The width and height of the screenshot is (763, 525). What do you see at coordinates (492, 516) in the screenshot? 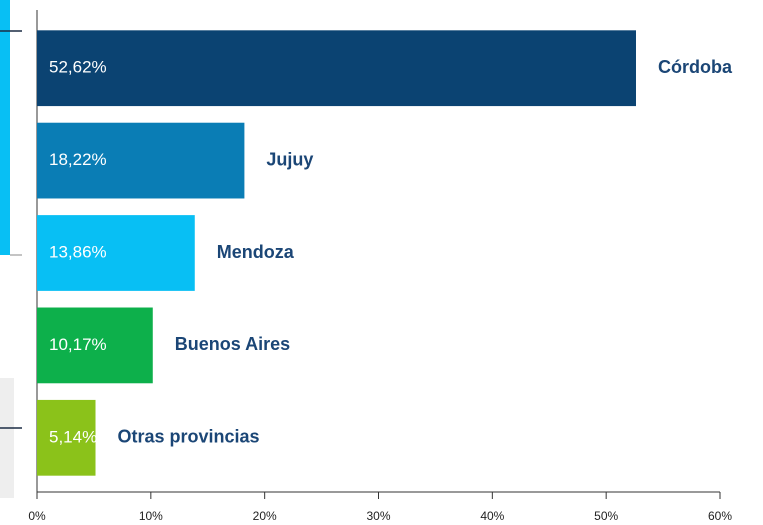
I see `x-tick-label: 40%` at bounding box center [492, 516].